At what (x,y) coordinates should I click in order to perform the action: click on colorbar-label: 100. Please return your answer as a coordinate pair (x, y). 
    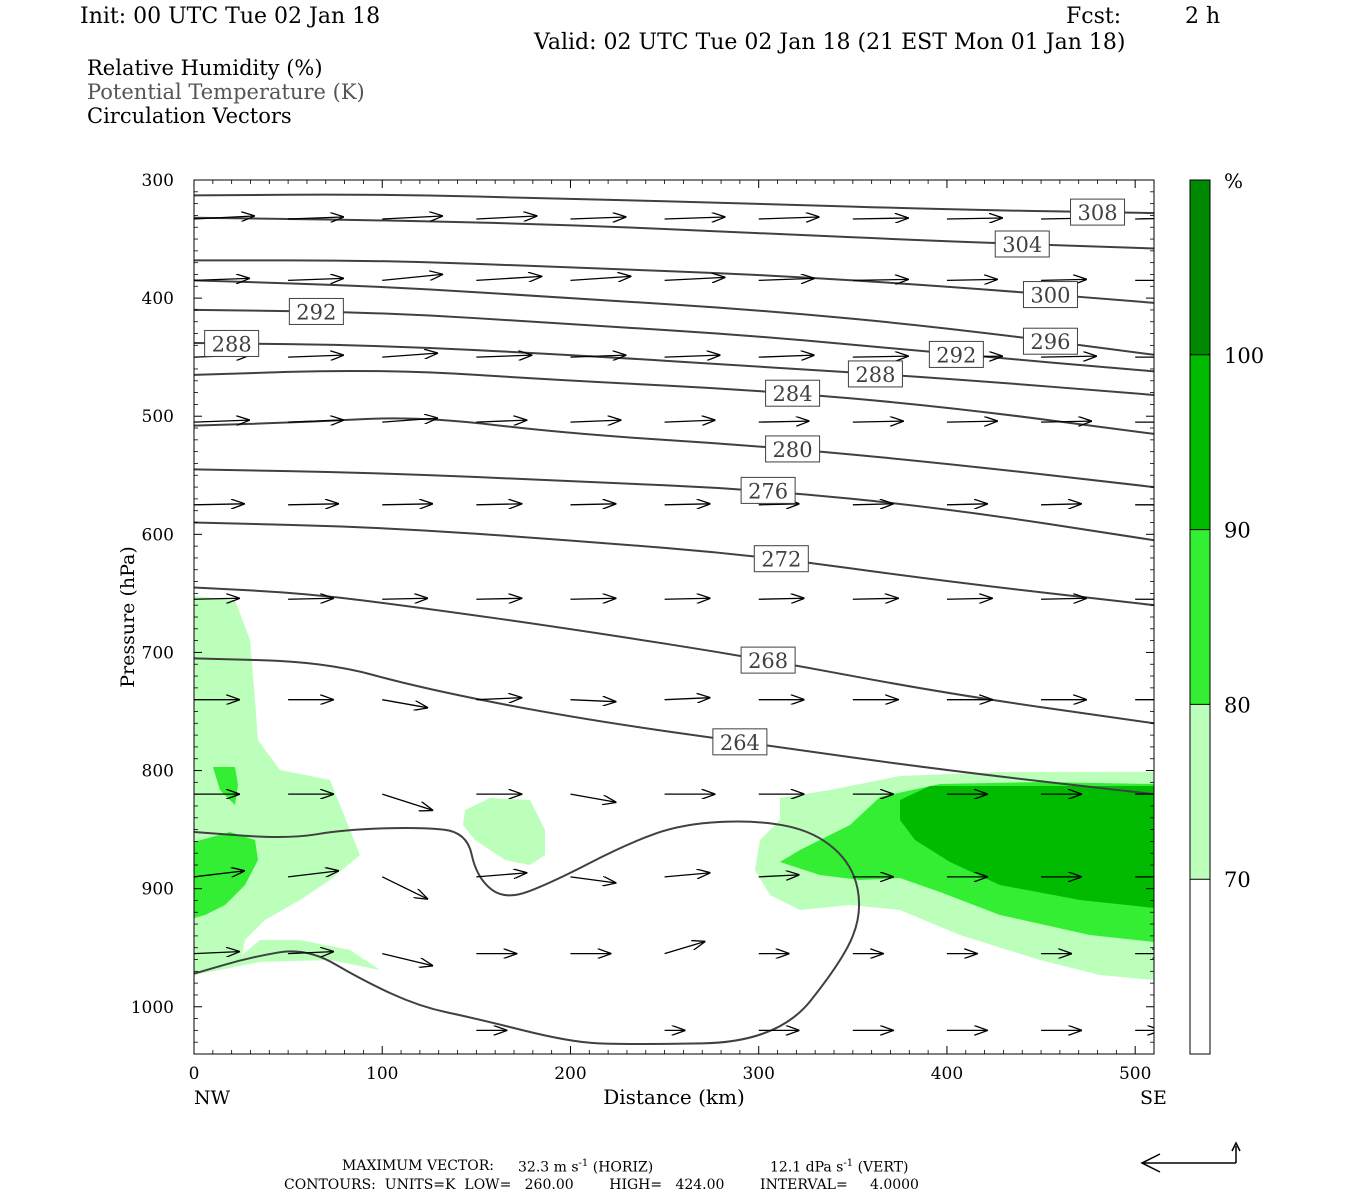
    Looking at the image, I should click on (1244, 356).